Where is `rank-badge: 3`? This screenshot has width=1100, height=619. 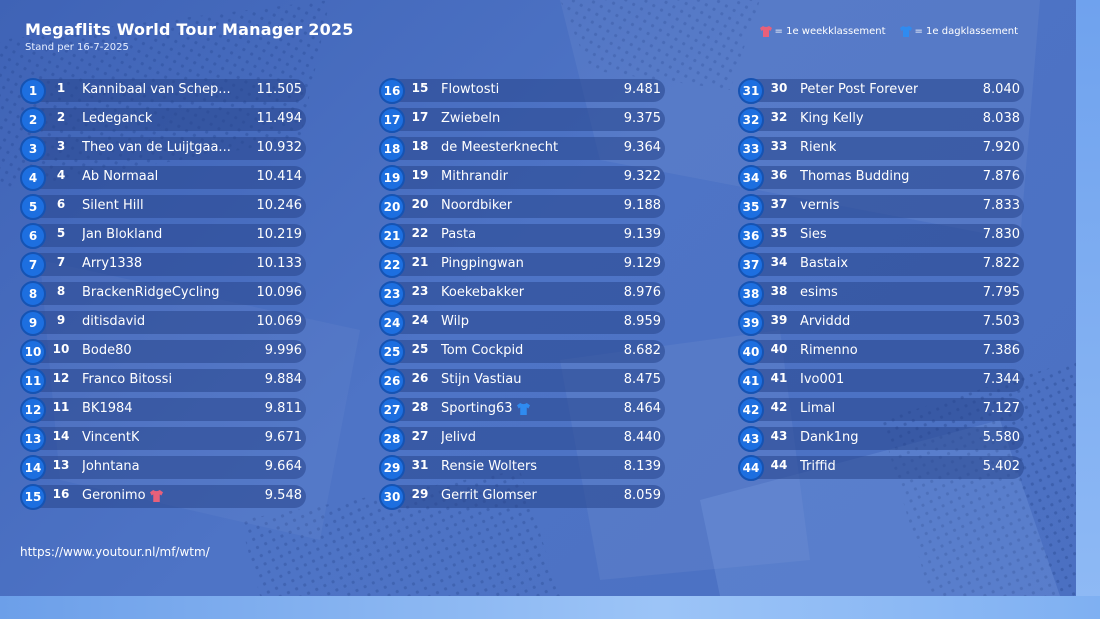
rank-badge: 3 is located at coordinates (33, 149).